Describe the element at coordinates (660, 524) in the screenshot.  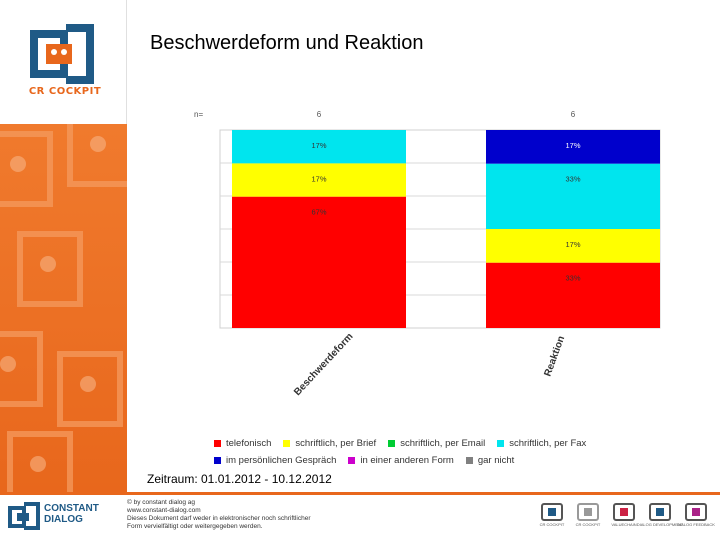
I see `product-badge-label: DIALOG DEVELOPMENT` at that location.